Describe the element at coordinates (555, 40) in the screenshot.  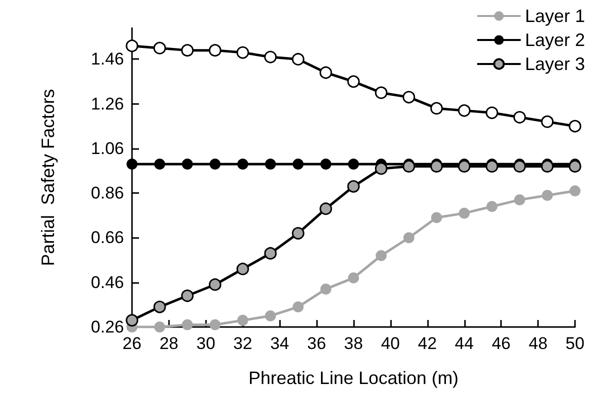
I see `legend-label: Layer 2` at that location.